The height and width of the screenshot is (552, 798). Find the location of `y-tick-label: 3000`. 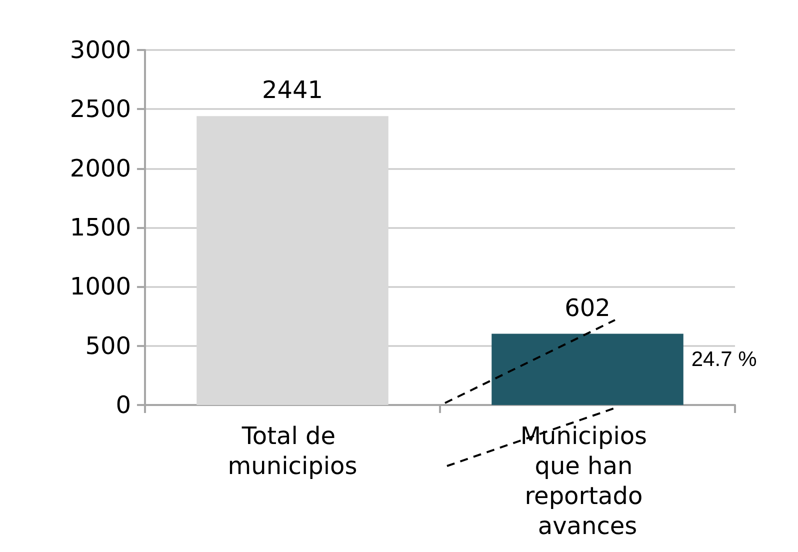

y-tick-label: 3000 is located at coordinates (100, 50).